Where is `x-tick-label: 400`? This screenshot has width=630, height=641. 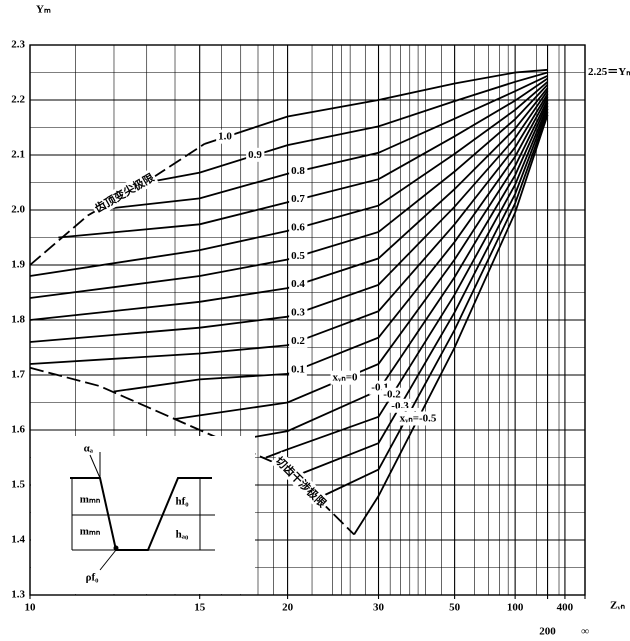
x-tick-label: 400 is located at coordinates (565, 608).